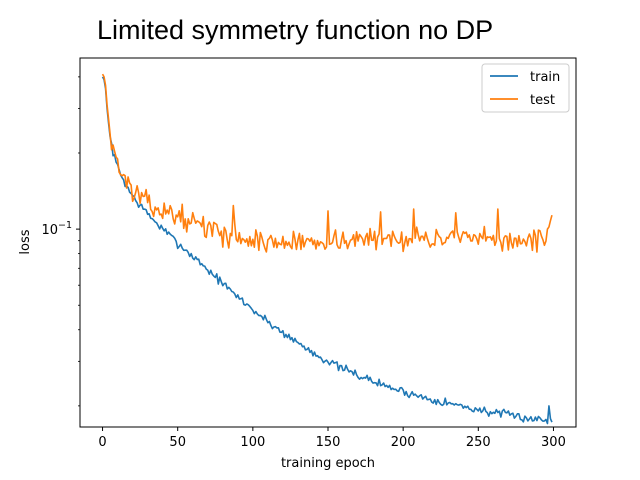 This screenshot has width=640, height=480. What do you see at coordinates (525, 88) in the screenshot?
I see `legend: train test` at bounding box center [525, 88].